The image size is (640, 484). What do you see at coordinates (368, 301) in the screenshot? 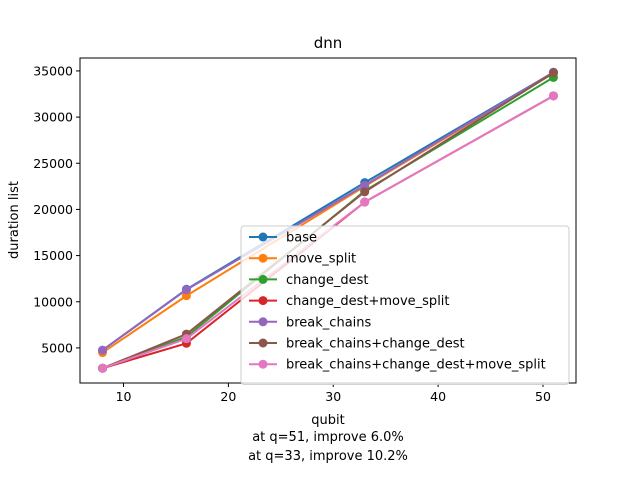
I see `legend-label: change_dest+move_split` at bounding box center [368, 301].